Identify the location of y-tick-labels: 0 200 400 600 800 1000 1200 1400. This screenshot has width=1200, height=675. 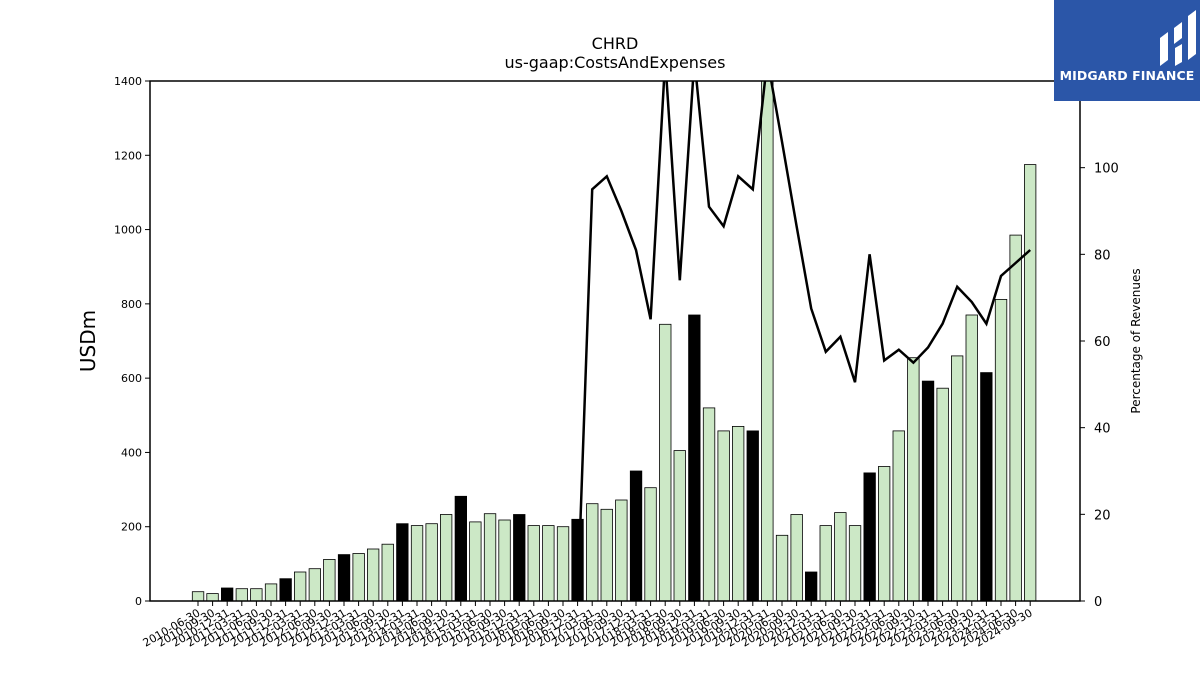
(132, 341).